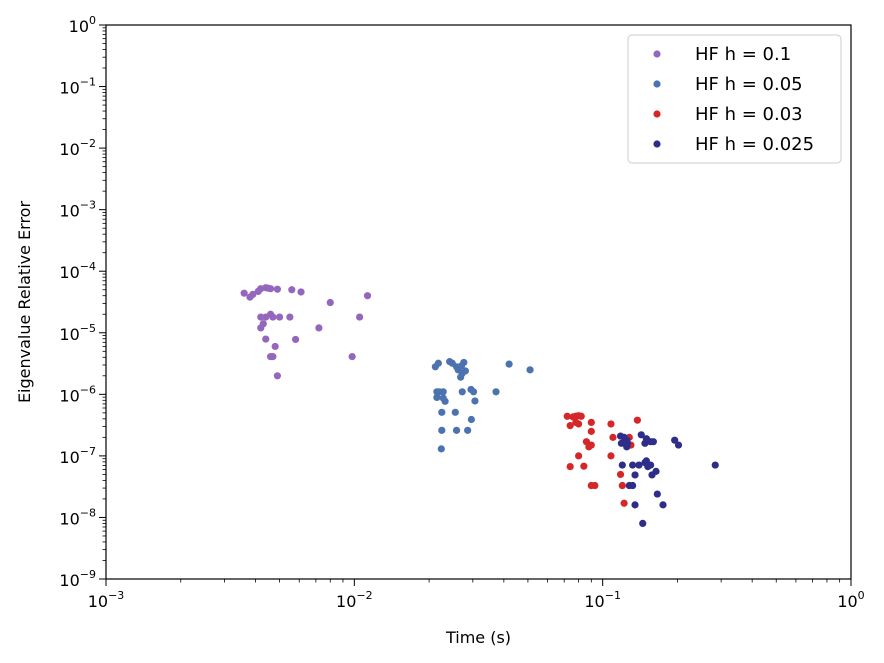  I want to click on y-tick-label: 10⁻³, so click(77, 210).